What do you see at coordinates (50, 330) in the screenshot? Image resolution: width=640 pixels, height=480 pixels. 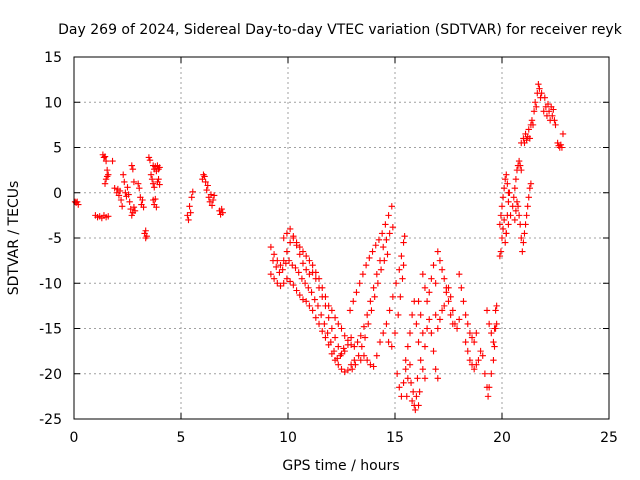 I see `y-tick-label: -15` at bounding box center [50, 330].